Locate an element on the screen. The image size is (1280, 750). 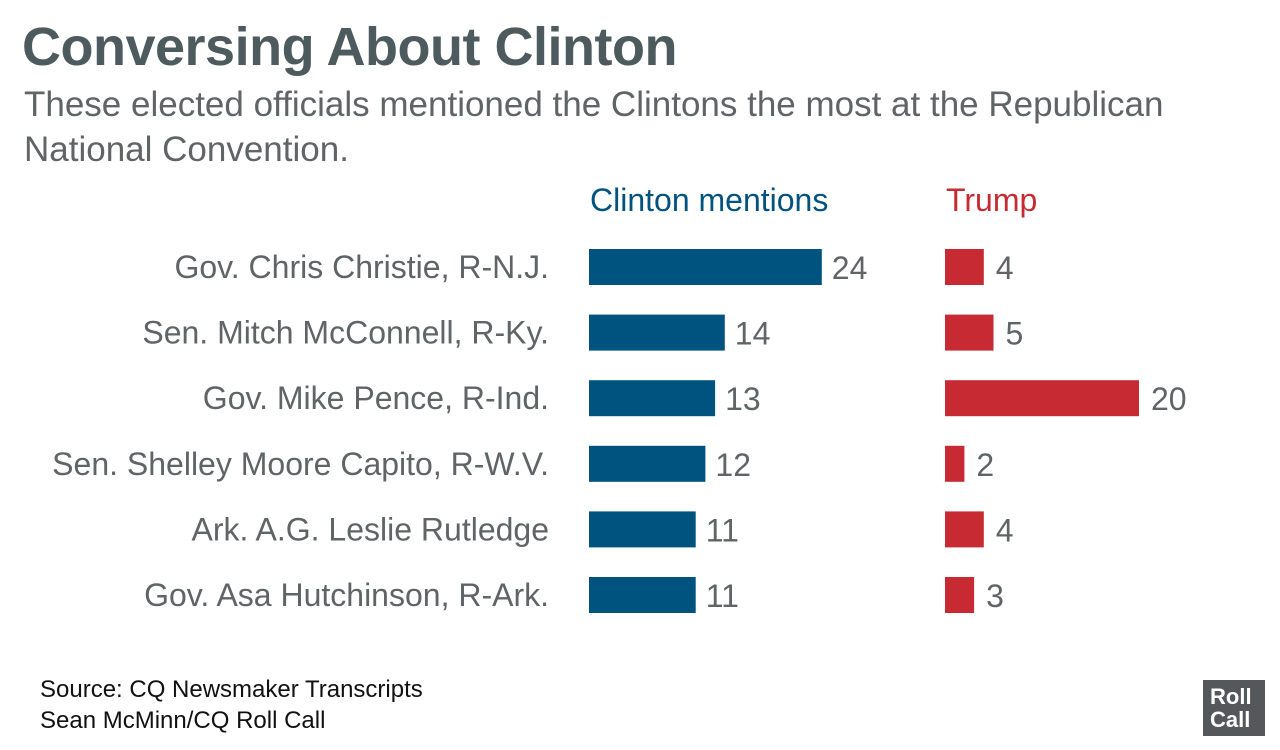
clinton-series-header: Clinton mentions is located at coordinates (709, 200).